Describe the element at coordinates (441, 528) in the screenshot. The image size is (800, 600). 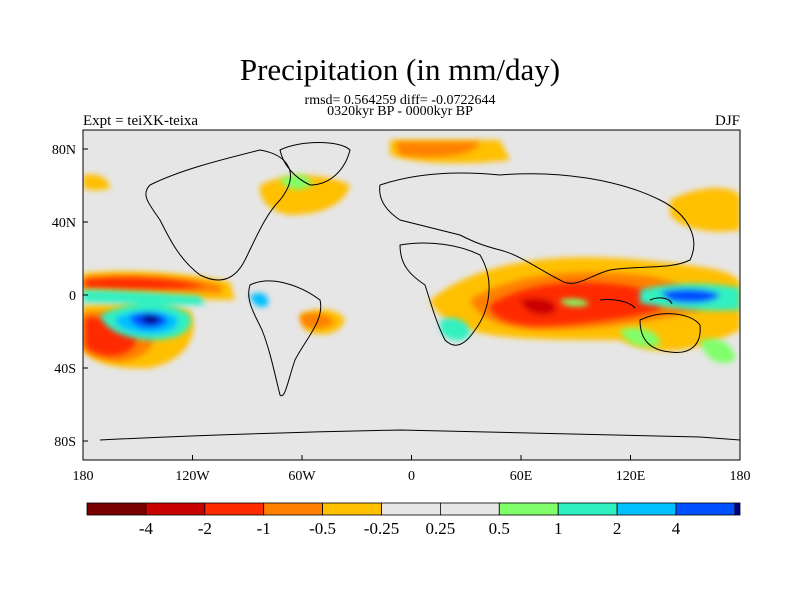
I see `colorbar-label: 0.25` at that location.